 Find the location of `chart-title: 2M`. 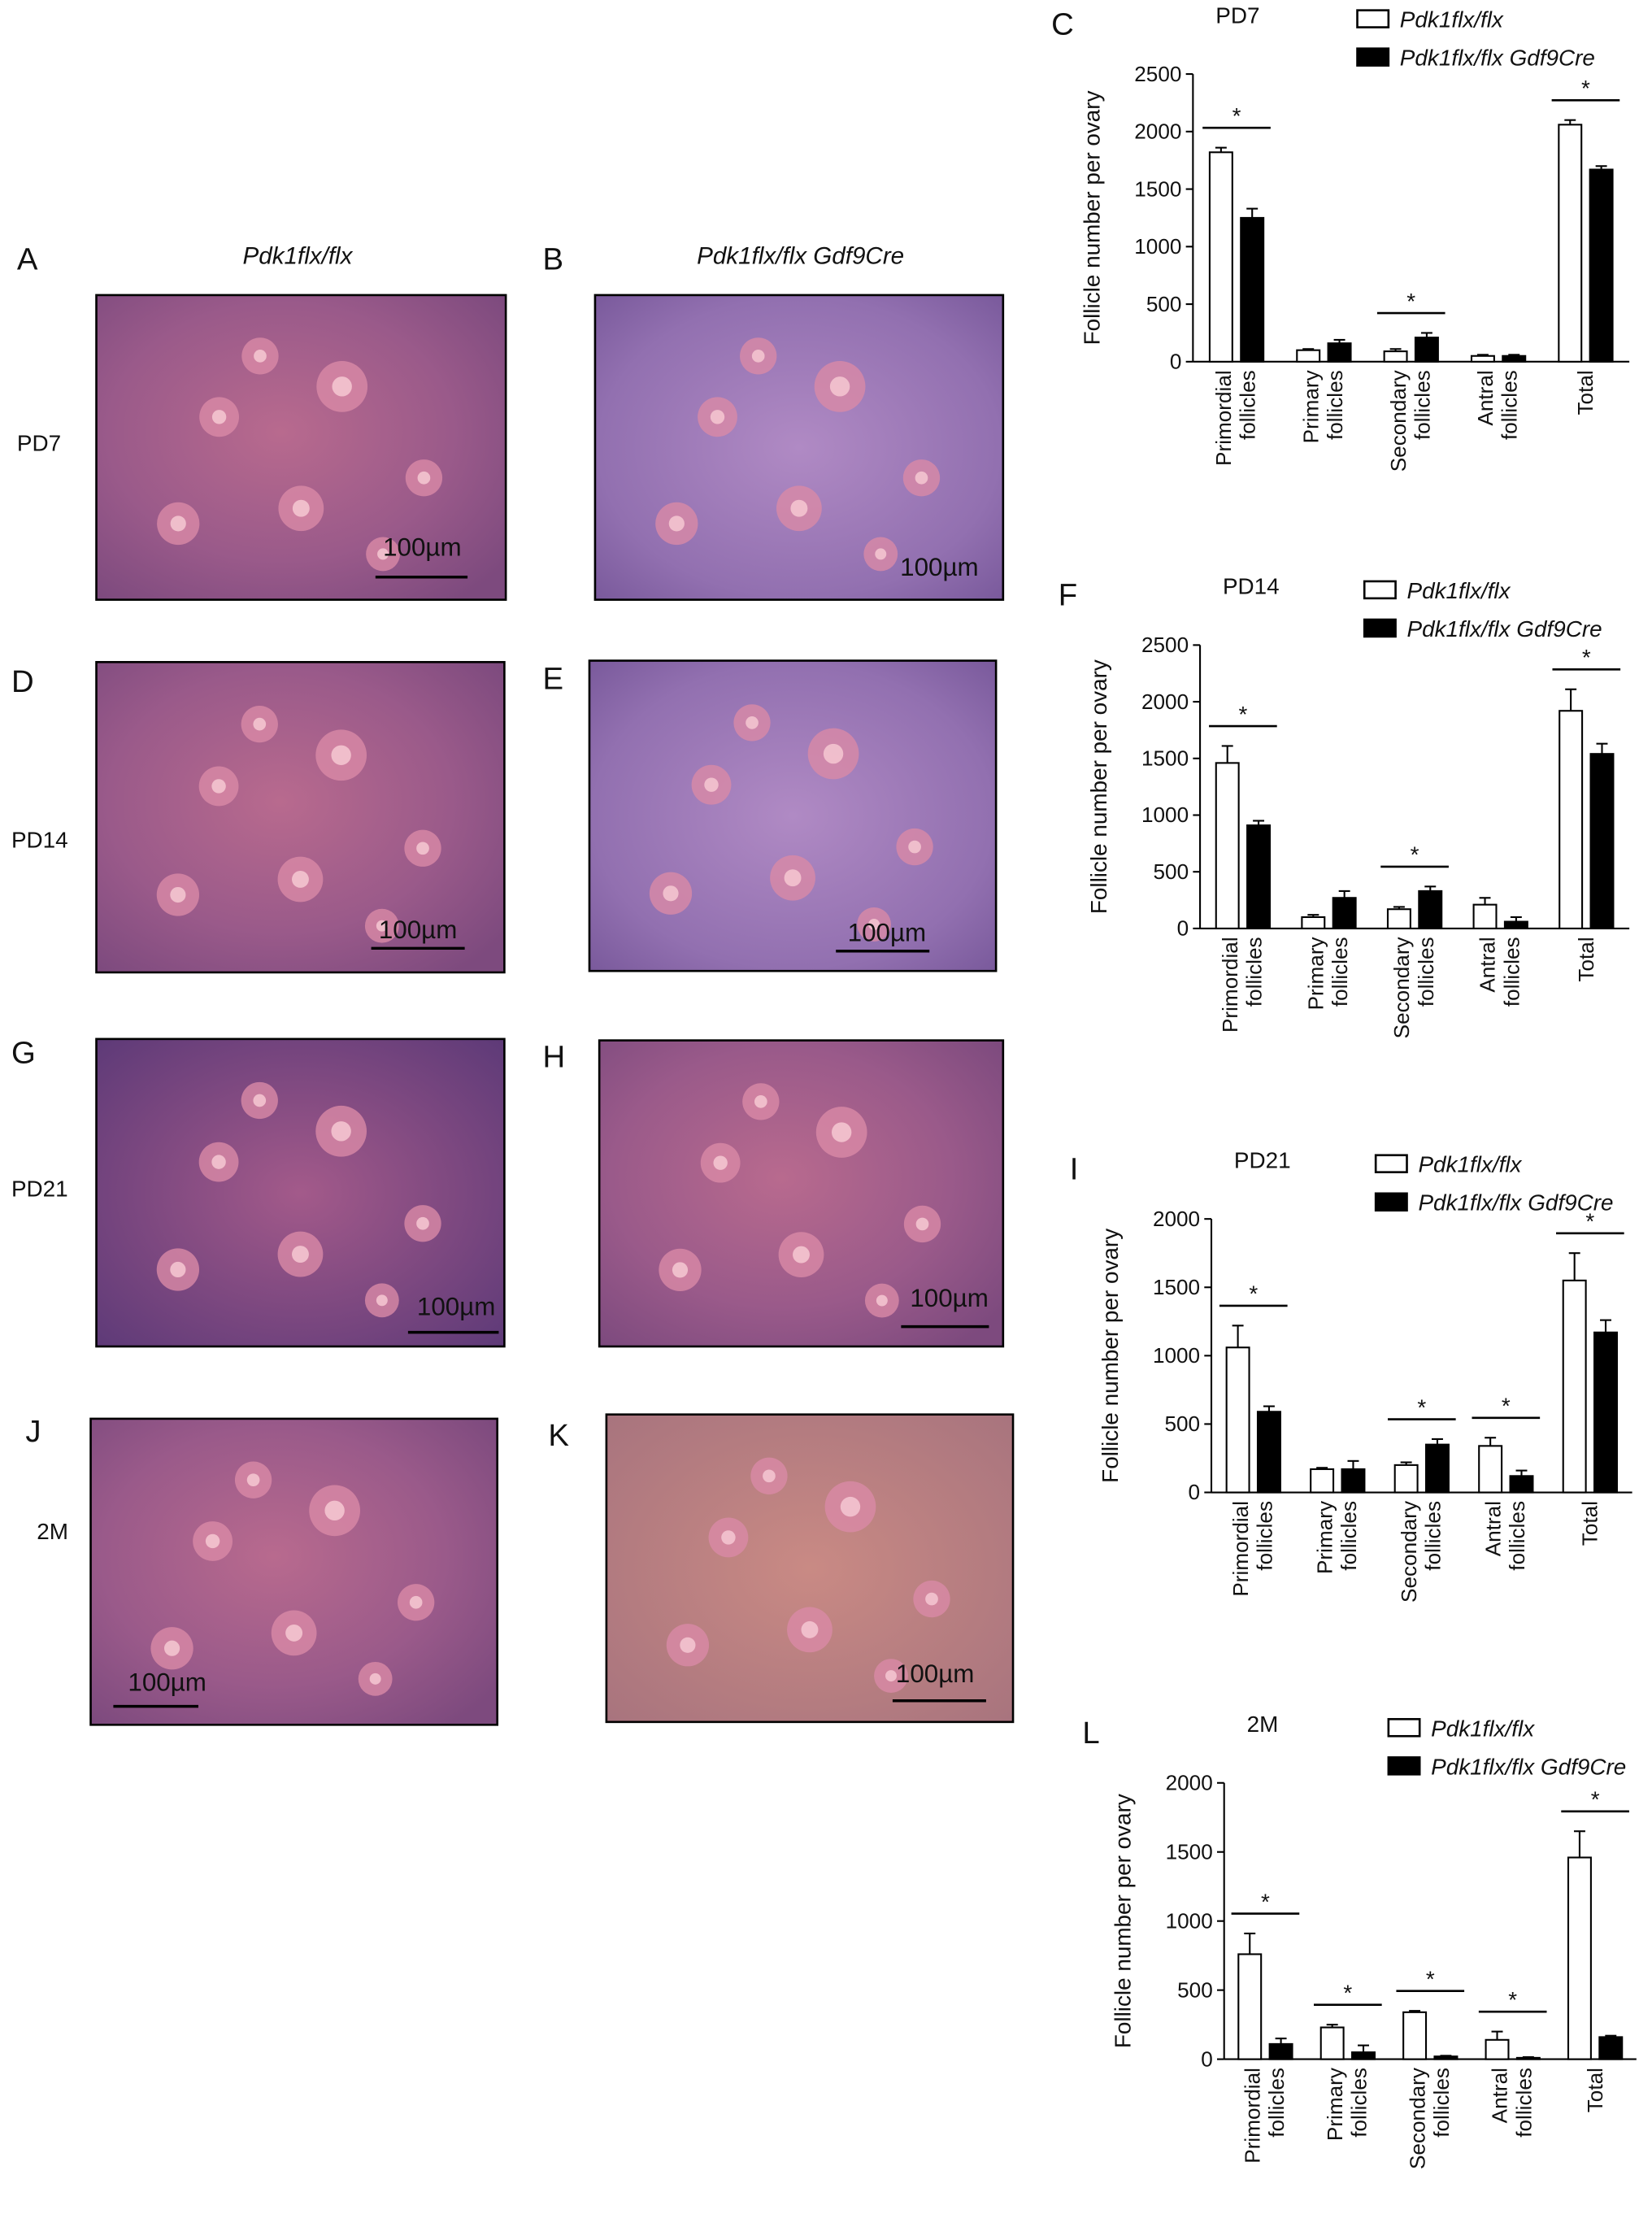

chart-title: 2M is located at coordinates (1263, 1724).